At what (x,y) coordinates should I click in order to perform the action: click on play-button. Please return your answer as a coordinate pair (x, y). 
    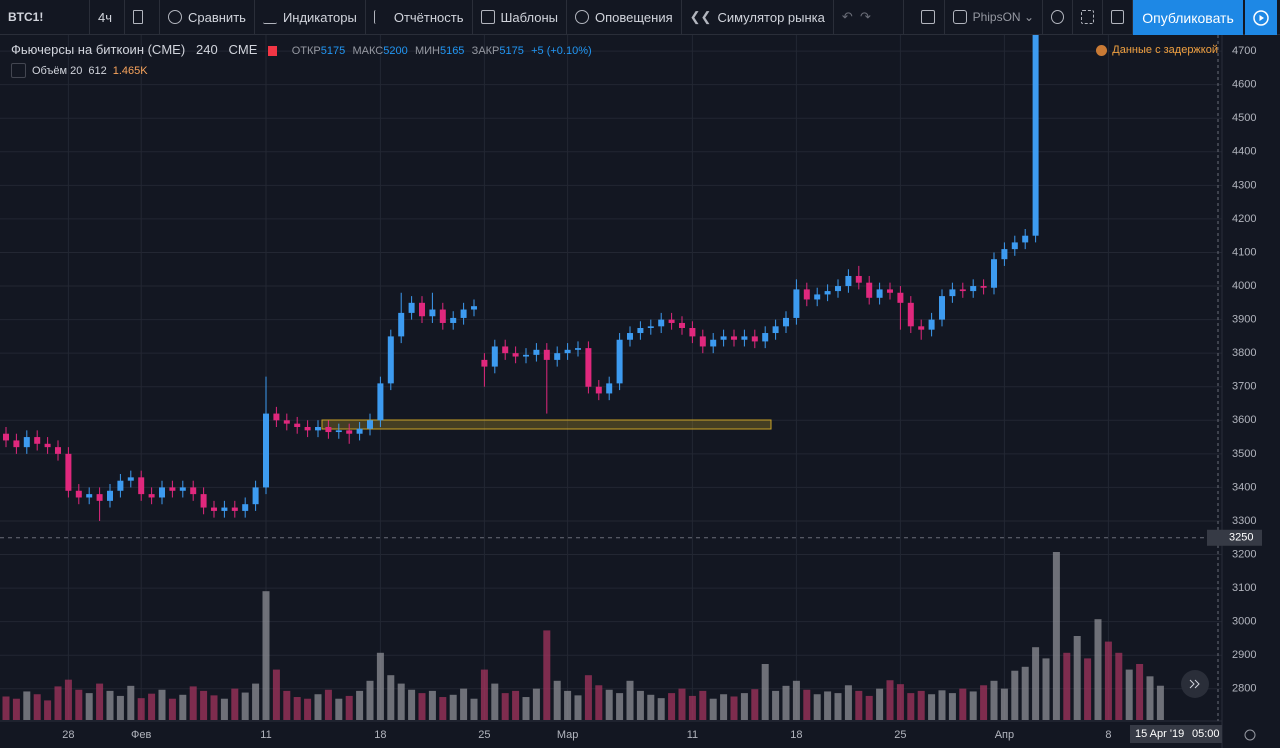
    Looking at the image, I should click on (1261, 17).